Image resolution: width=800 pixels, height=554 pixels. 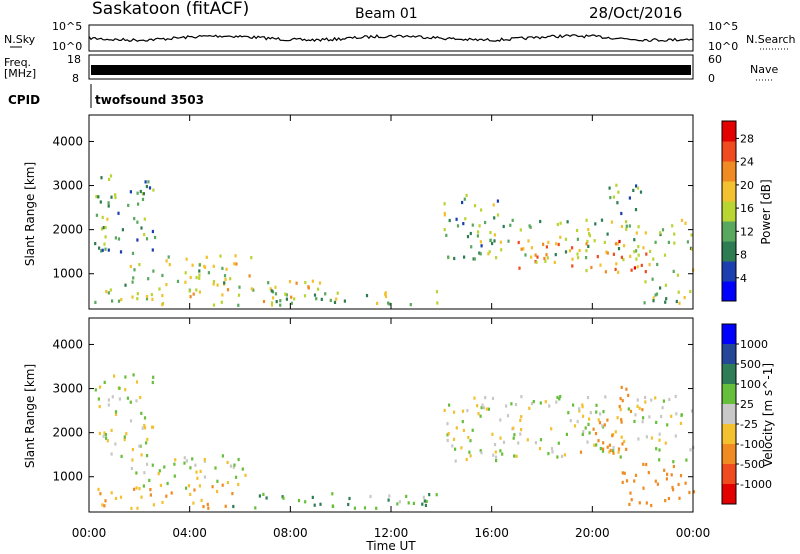 What do you see at coordinates (746, 414) in the screenshot?
I see `velocity-colorbar: 1000 500 100 25 -25 -100 -500 -1000` at bounding box center [746, 414].